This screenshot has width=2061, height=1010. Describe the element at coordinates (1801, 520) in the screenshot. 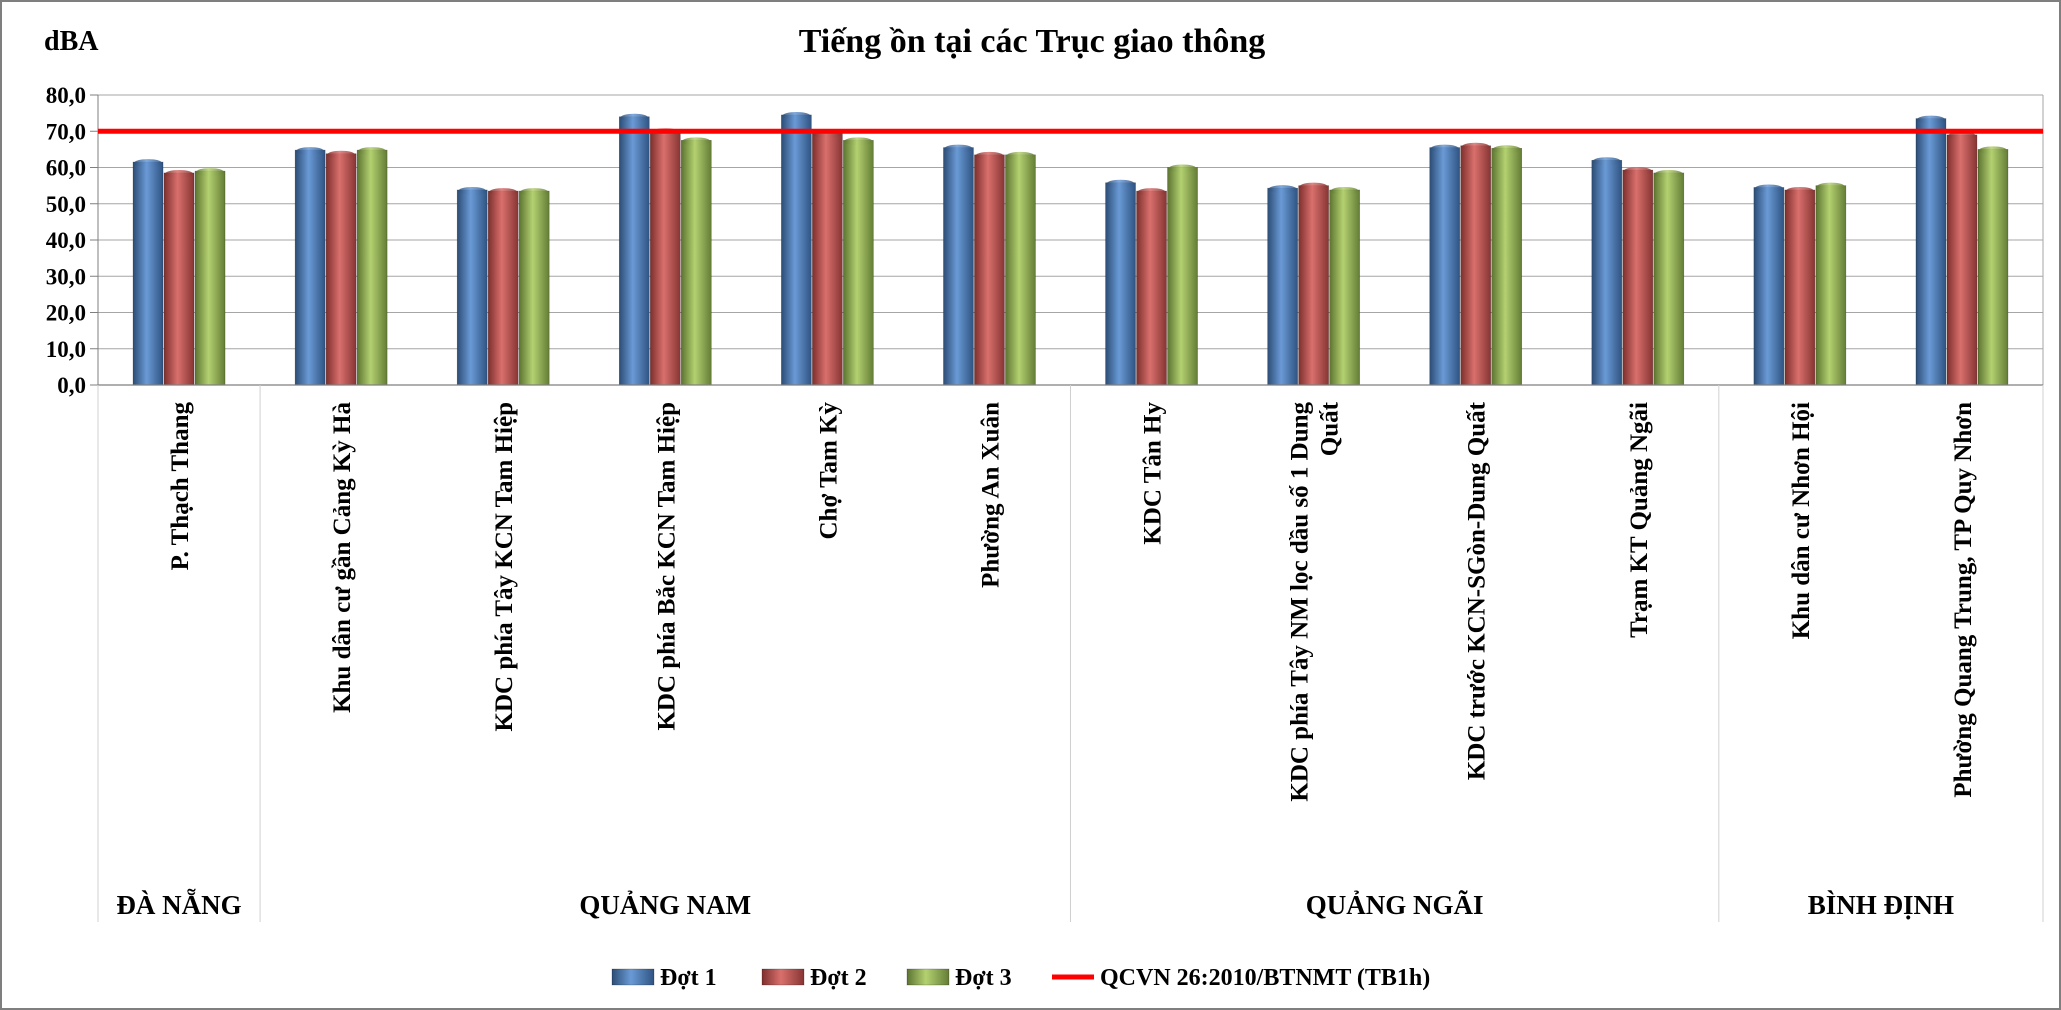

I see `category-label: Khu dân cư Nhơn Hội` at that location.